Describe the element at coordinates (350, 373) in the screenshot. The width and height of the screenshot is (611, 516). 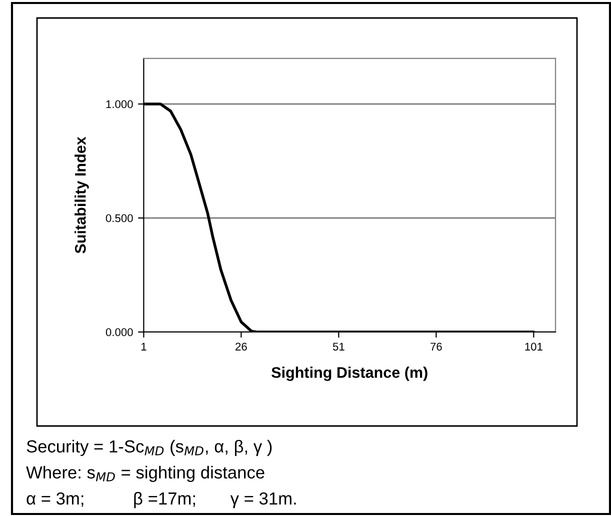
I see `x-axis-title: Sighting Distance (m)` at that location.